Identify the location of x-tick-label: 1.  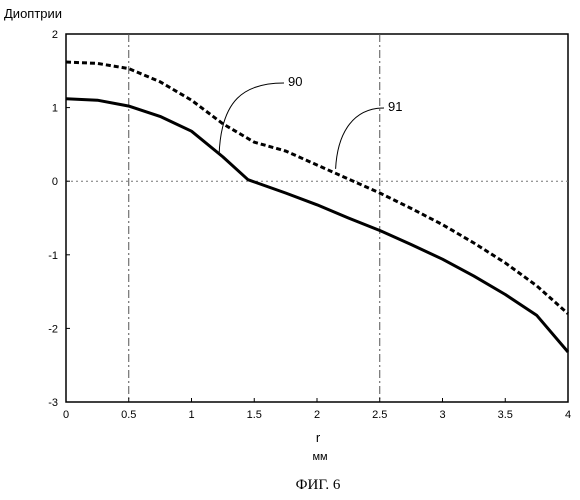
(191, 415).